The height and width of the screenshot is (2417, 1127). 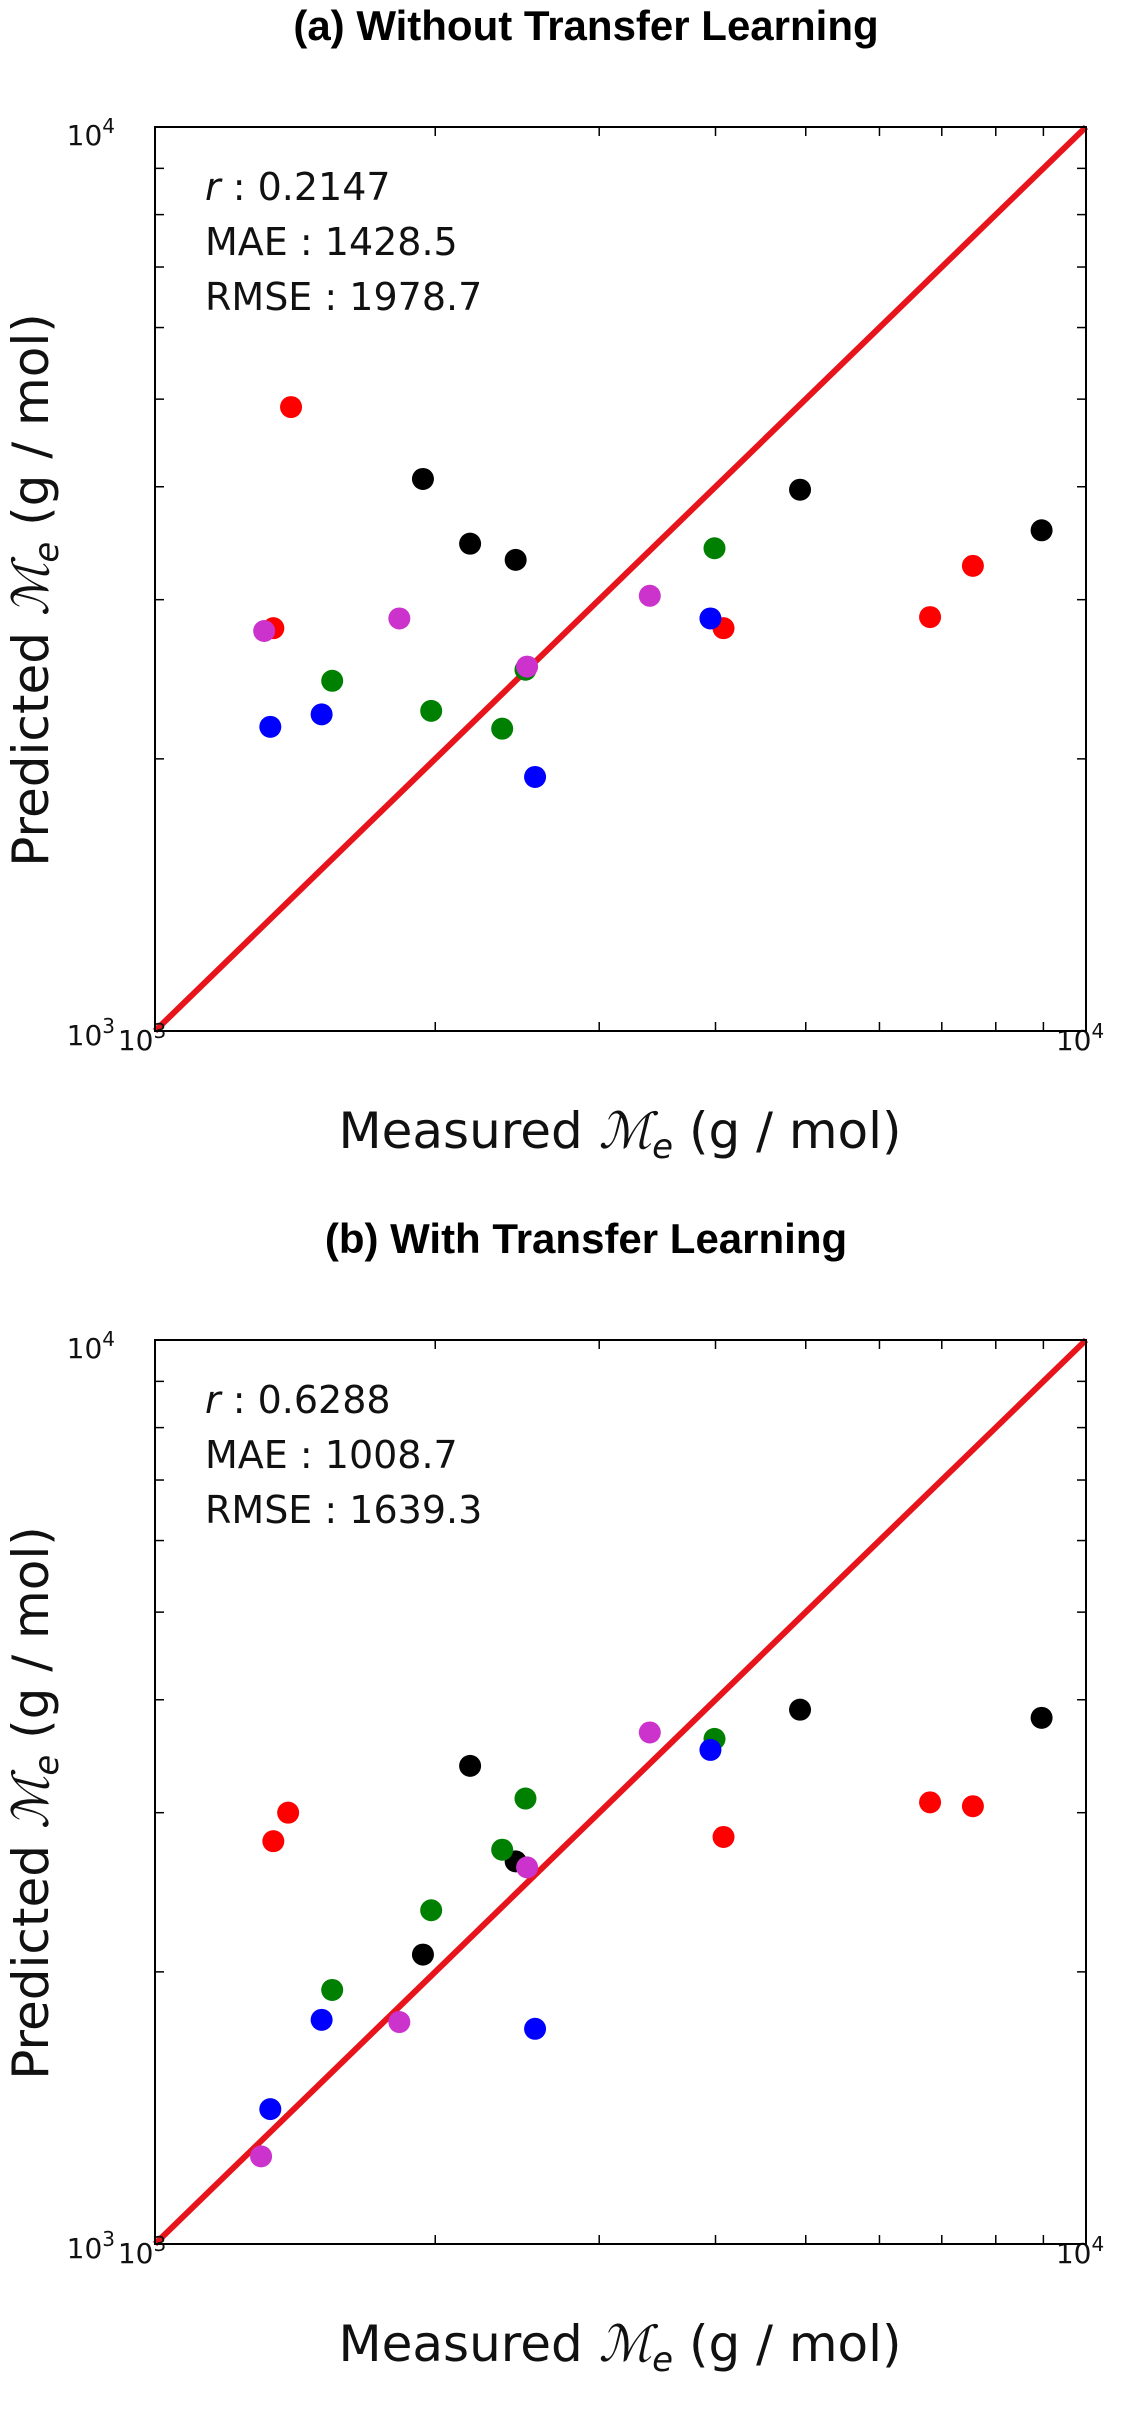 I want to click on panel-a-stats: r : 0.2147 MAE : 1428.5 RMSE : 1978.7, so click(x=343, y=242).